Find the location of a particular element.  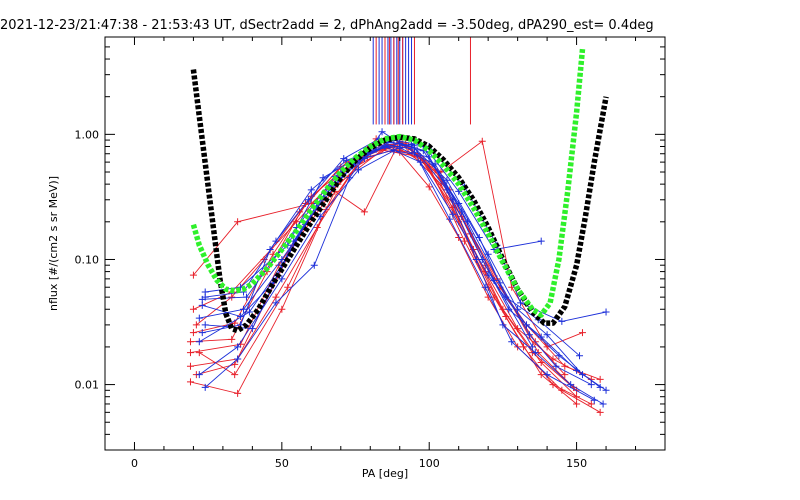

y-axis-title: nflux [#/(cm2 s sr MeV)] is located at coordinates (53, 243).